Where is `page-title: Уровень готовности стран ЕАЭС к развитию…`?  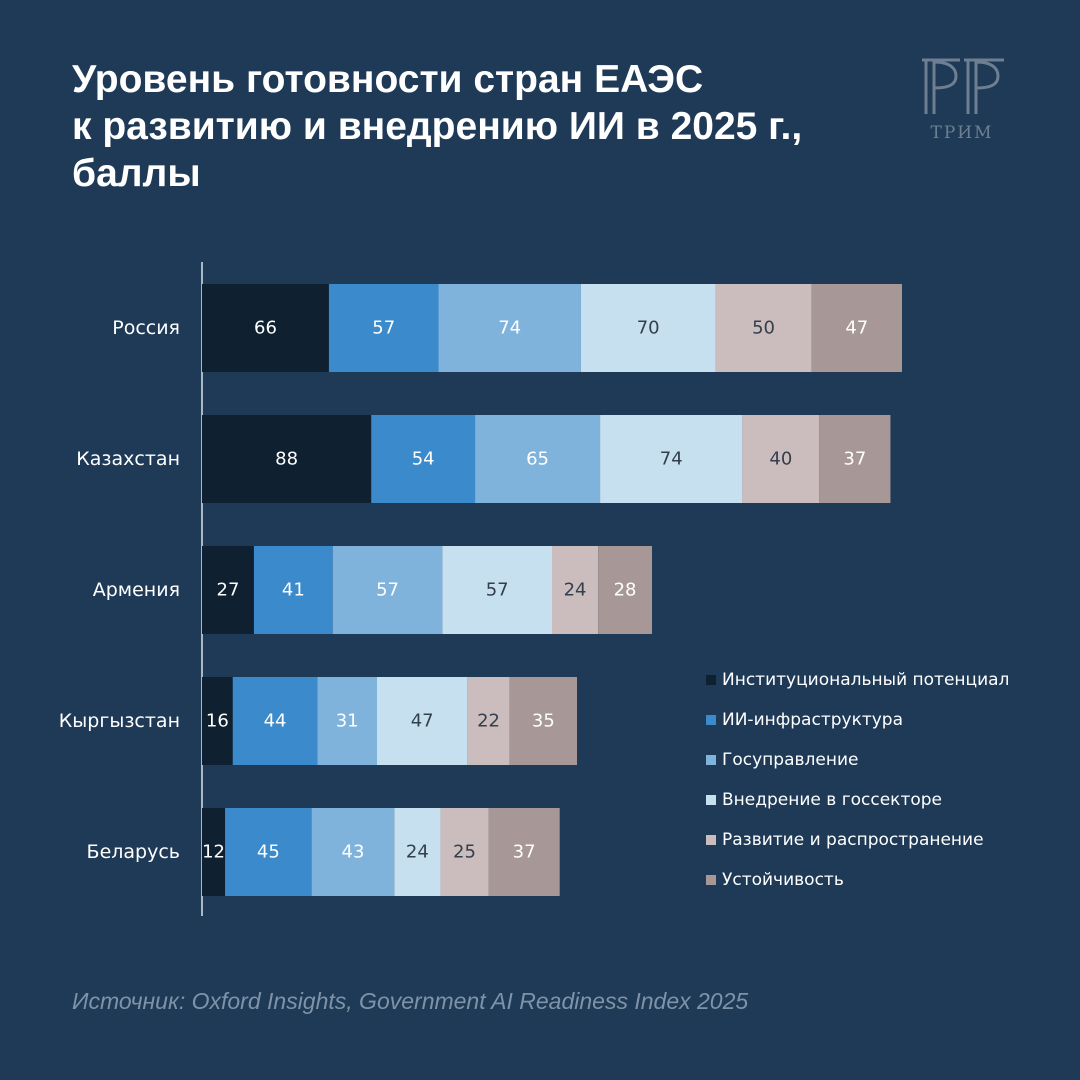
page-title: Уровень готовности стран ЕАЭС к развитию… is located at coordinates (472, 126).